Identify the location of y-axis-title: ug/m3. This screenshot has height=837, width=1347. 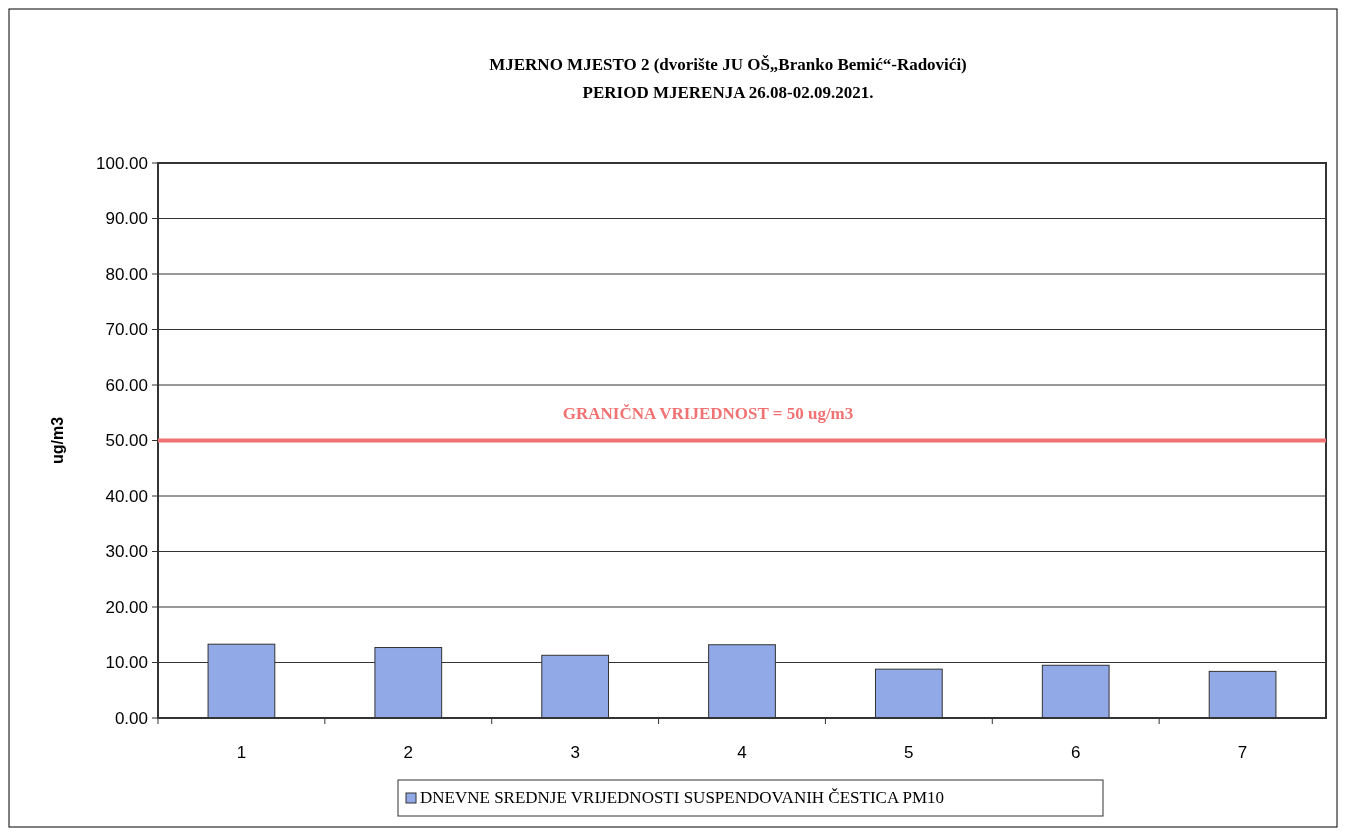
(57, 440).